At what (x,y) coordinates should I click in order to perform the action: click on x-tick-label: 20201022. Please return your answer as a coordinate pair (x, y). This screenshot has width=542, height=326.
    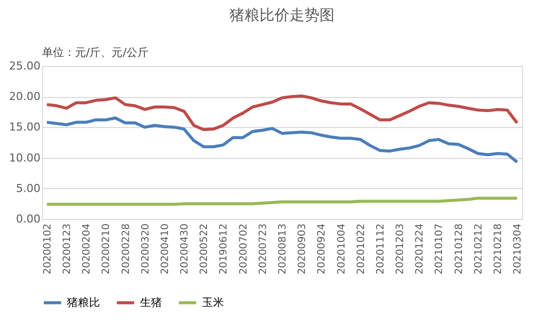
    Looking at the image, I should click on (361, 249).